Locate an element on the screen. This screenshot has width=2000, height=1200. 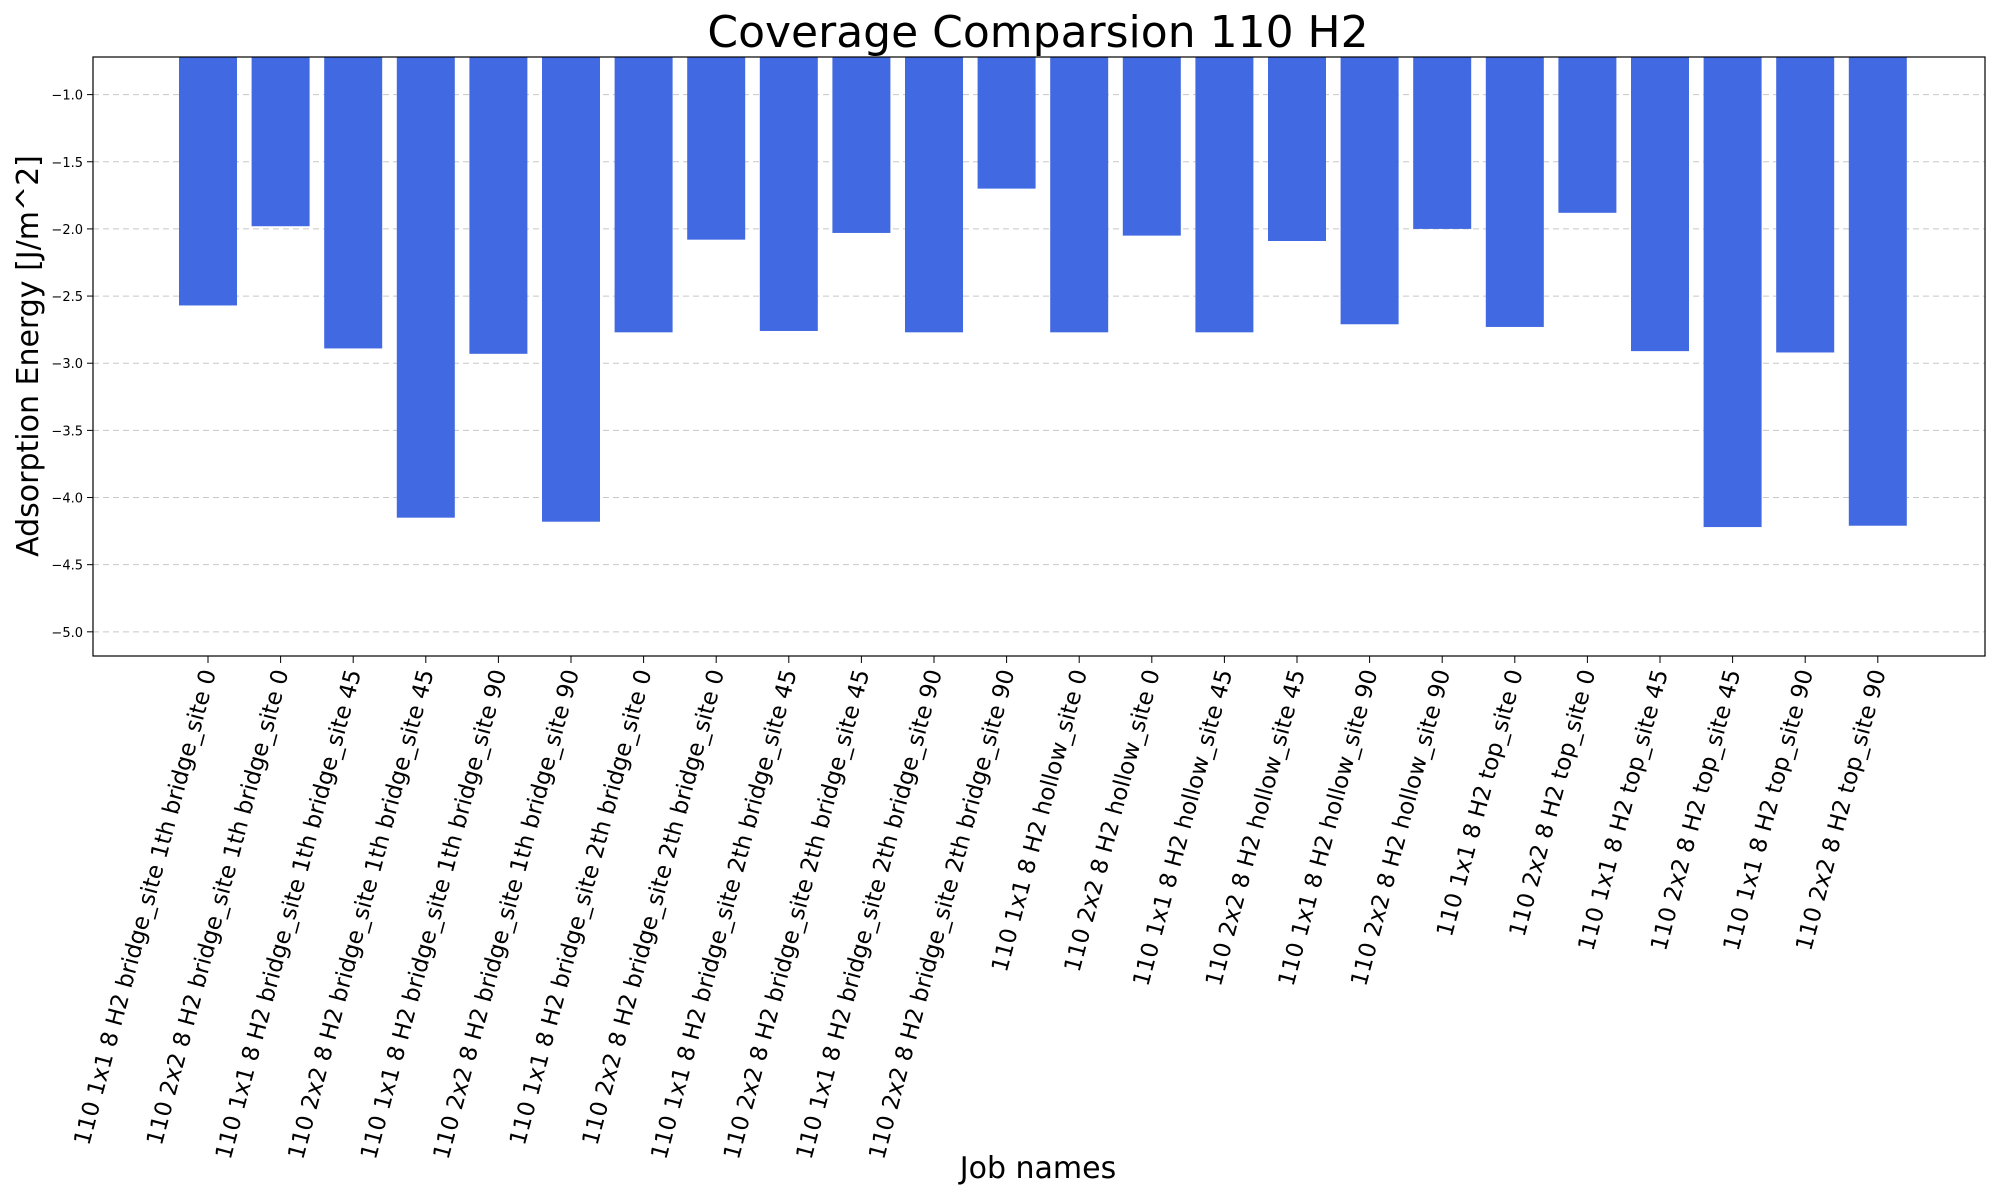
y-tick-label: −2.0 is located at coordinates (67, 230).